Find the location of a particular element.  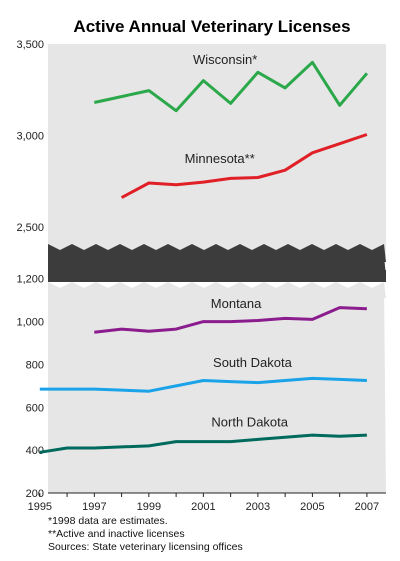

y-tick-label-top: 3,000 is located at coordinates (30, 136).